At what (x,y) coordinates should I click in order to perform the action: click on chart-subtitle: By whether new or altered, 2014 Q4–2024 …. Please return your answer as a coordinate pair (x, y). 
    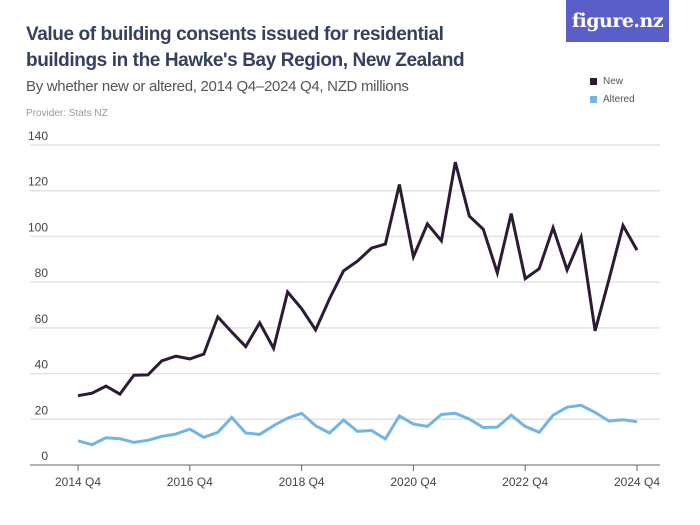
    Looking at the image, I should click on (217, 86).